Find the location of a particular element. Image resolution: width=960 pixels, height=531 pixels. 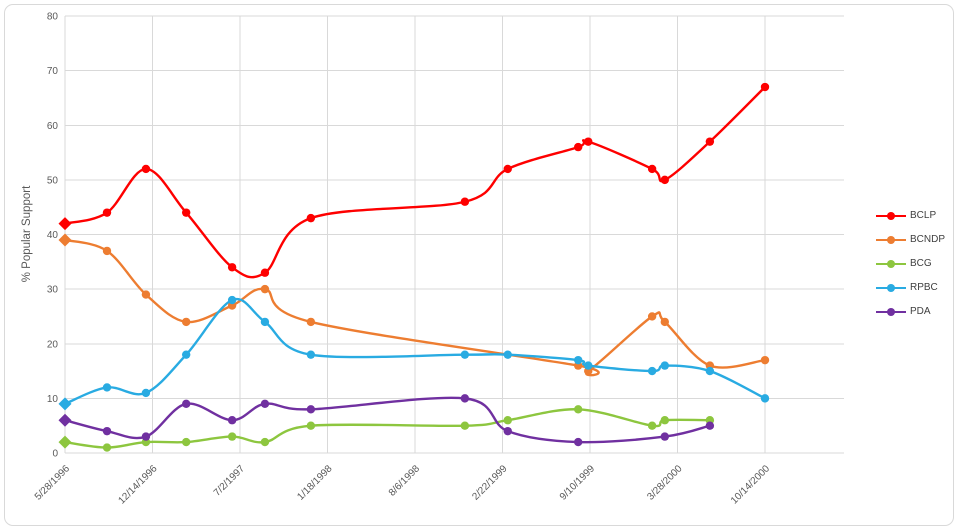

legend-label: BCG is located at coordinates (921, 263).